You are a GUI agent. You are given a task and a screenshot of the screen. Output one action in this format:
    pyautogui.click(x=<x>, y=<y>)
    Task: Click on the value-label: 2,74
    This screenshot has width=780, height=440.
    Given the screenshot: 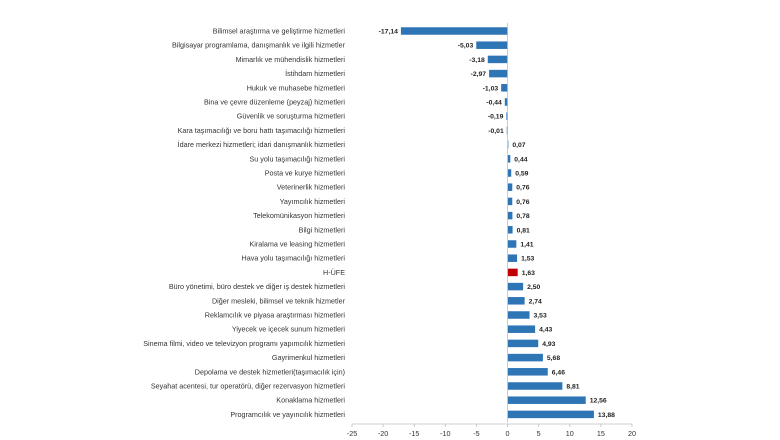 What is the action you would take?
    pyautogui.click(x=535, y=301)
    